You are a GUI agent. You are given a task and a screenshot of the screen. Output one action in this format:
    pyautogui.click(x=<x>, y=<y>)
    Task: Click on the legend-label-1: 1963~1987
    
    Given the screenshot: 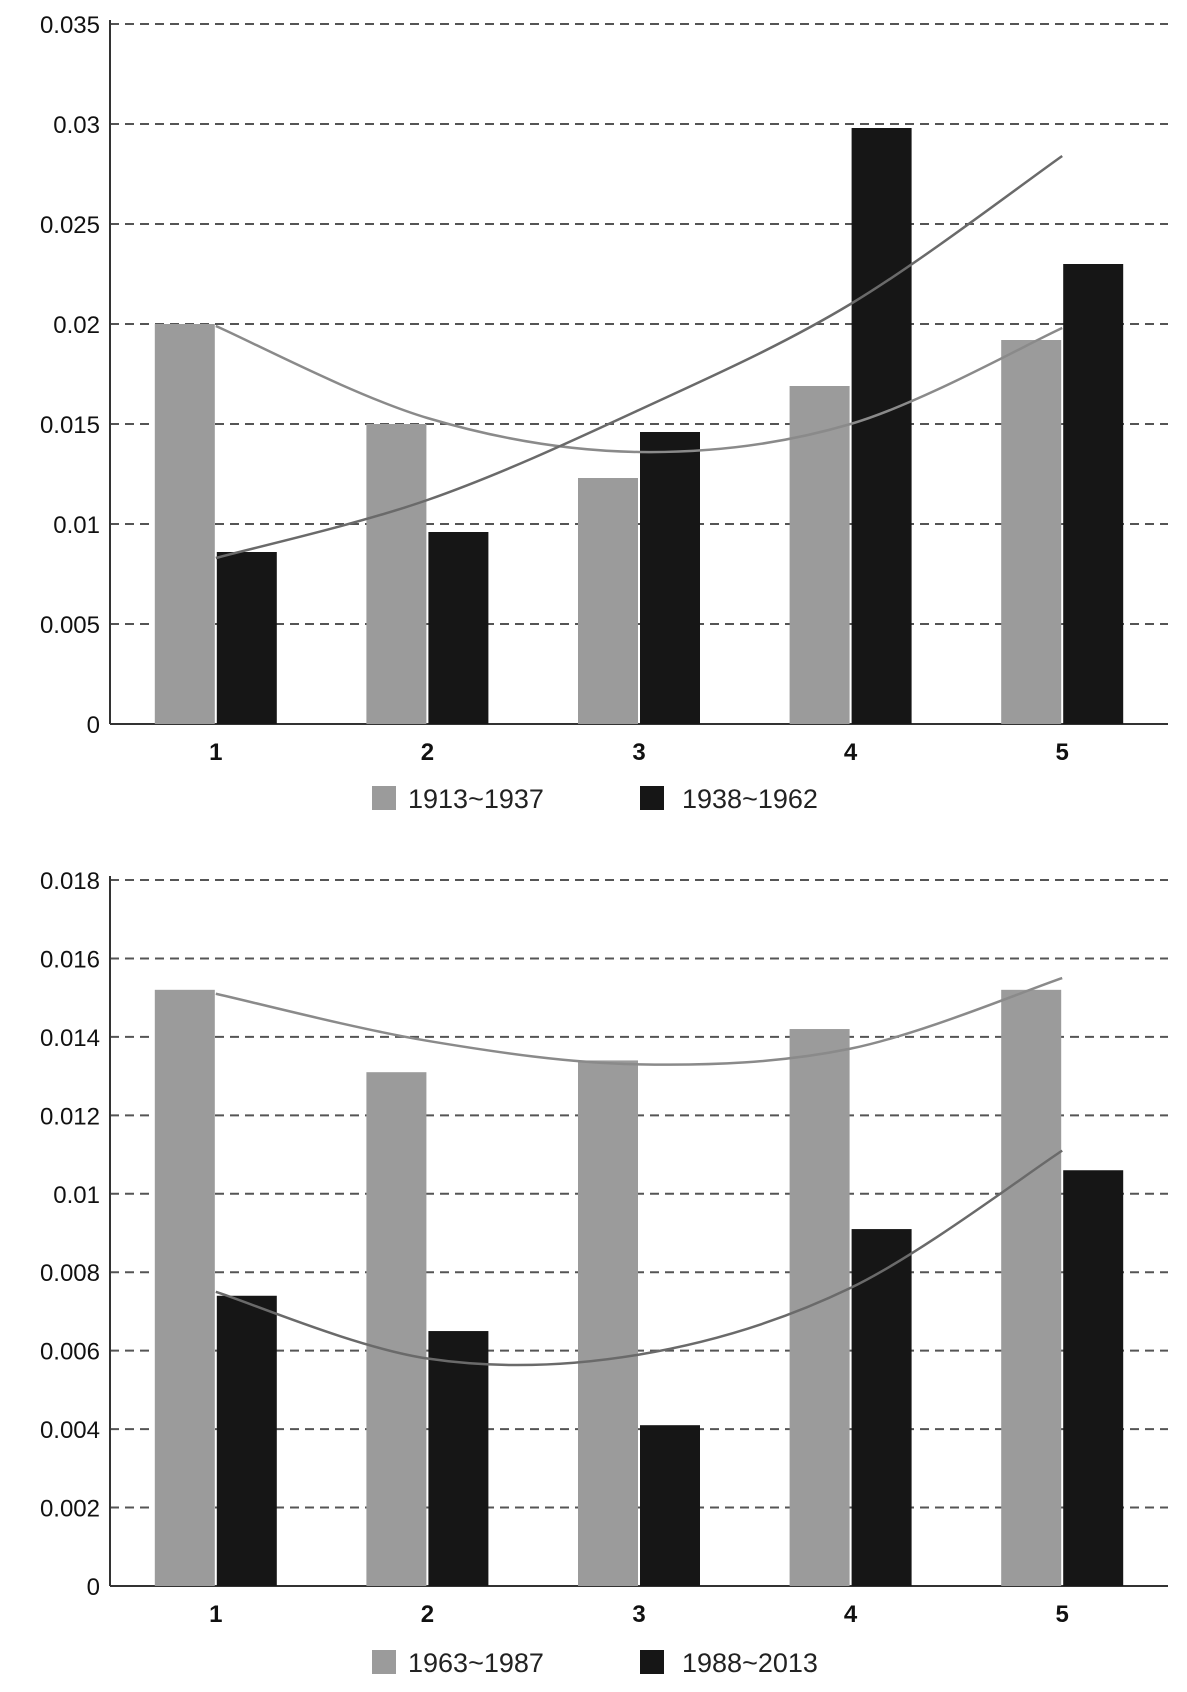 What is the action you would take?
    pyautogui.click(x=476, y=1663)
    